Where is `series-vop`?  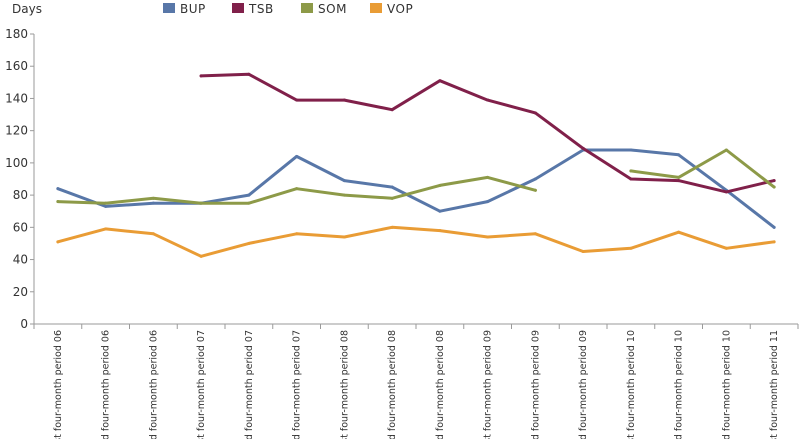
series-vop is located at coordinates (416, 241).